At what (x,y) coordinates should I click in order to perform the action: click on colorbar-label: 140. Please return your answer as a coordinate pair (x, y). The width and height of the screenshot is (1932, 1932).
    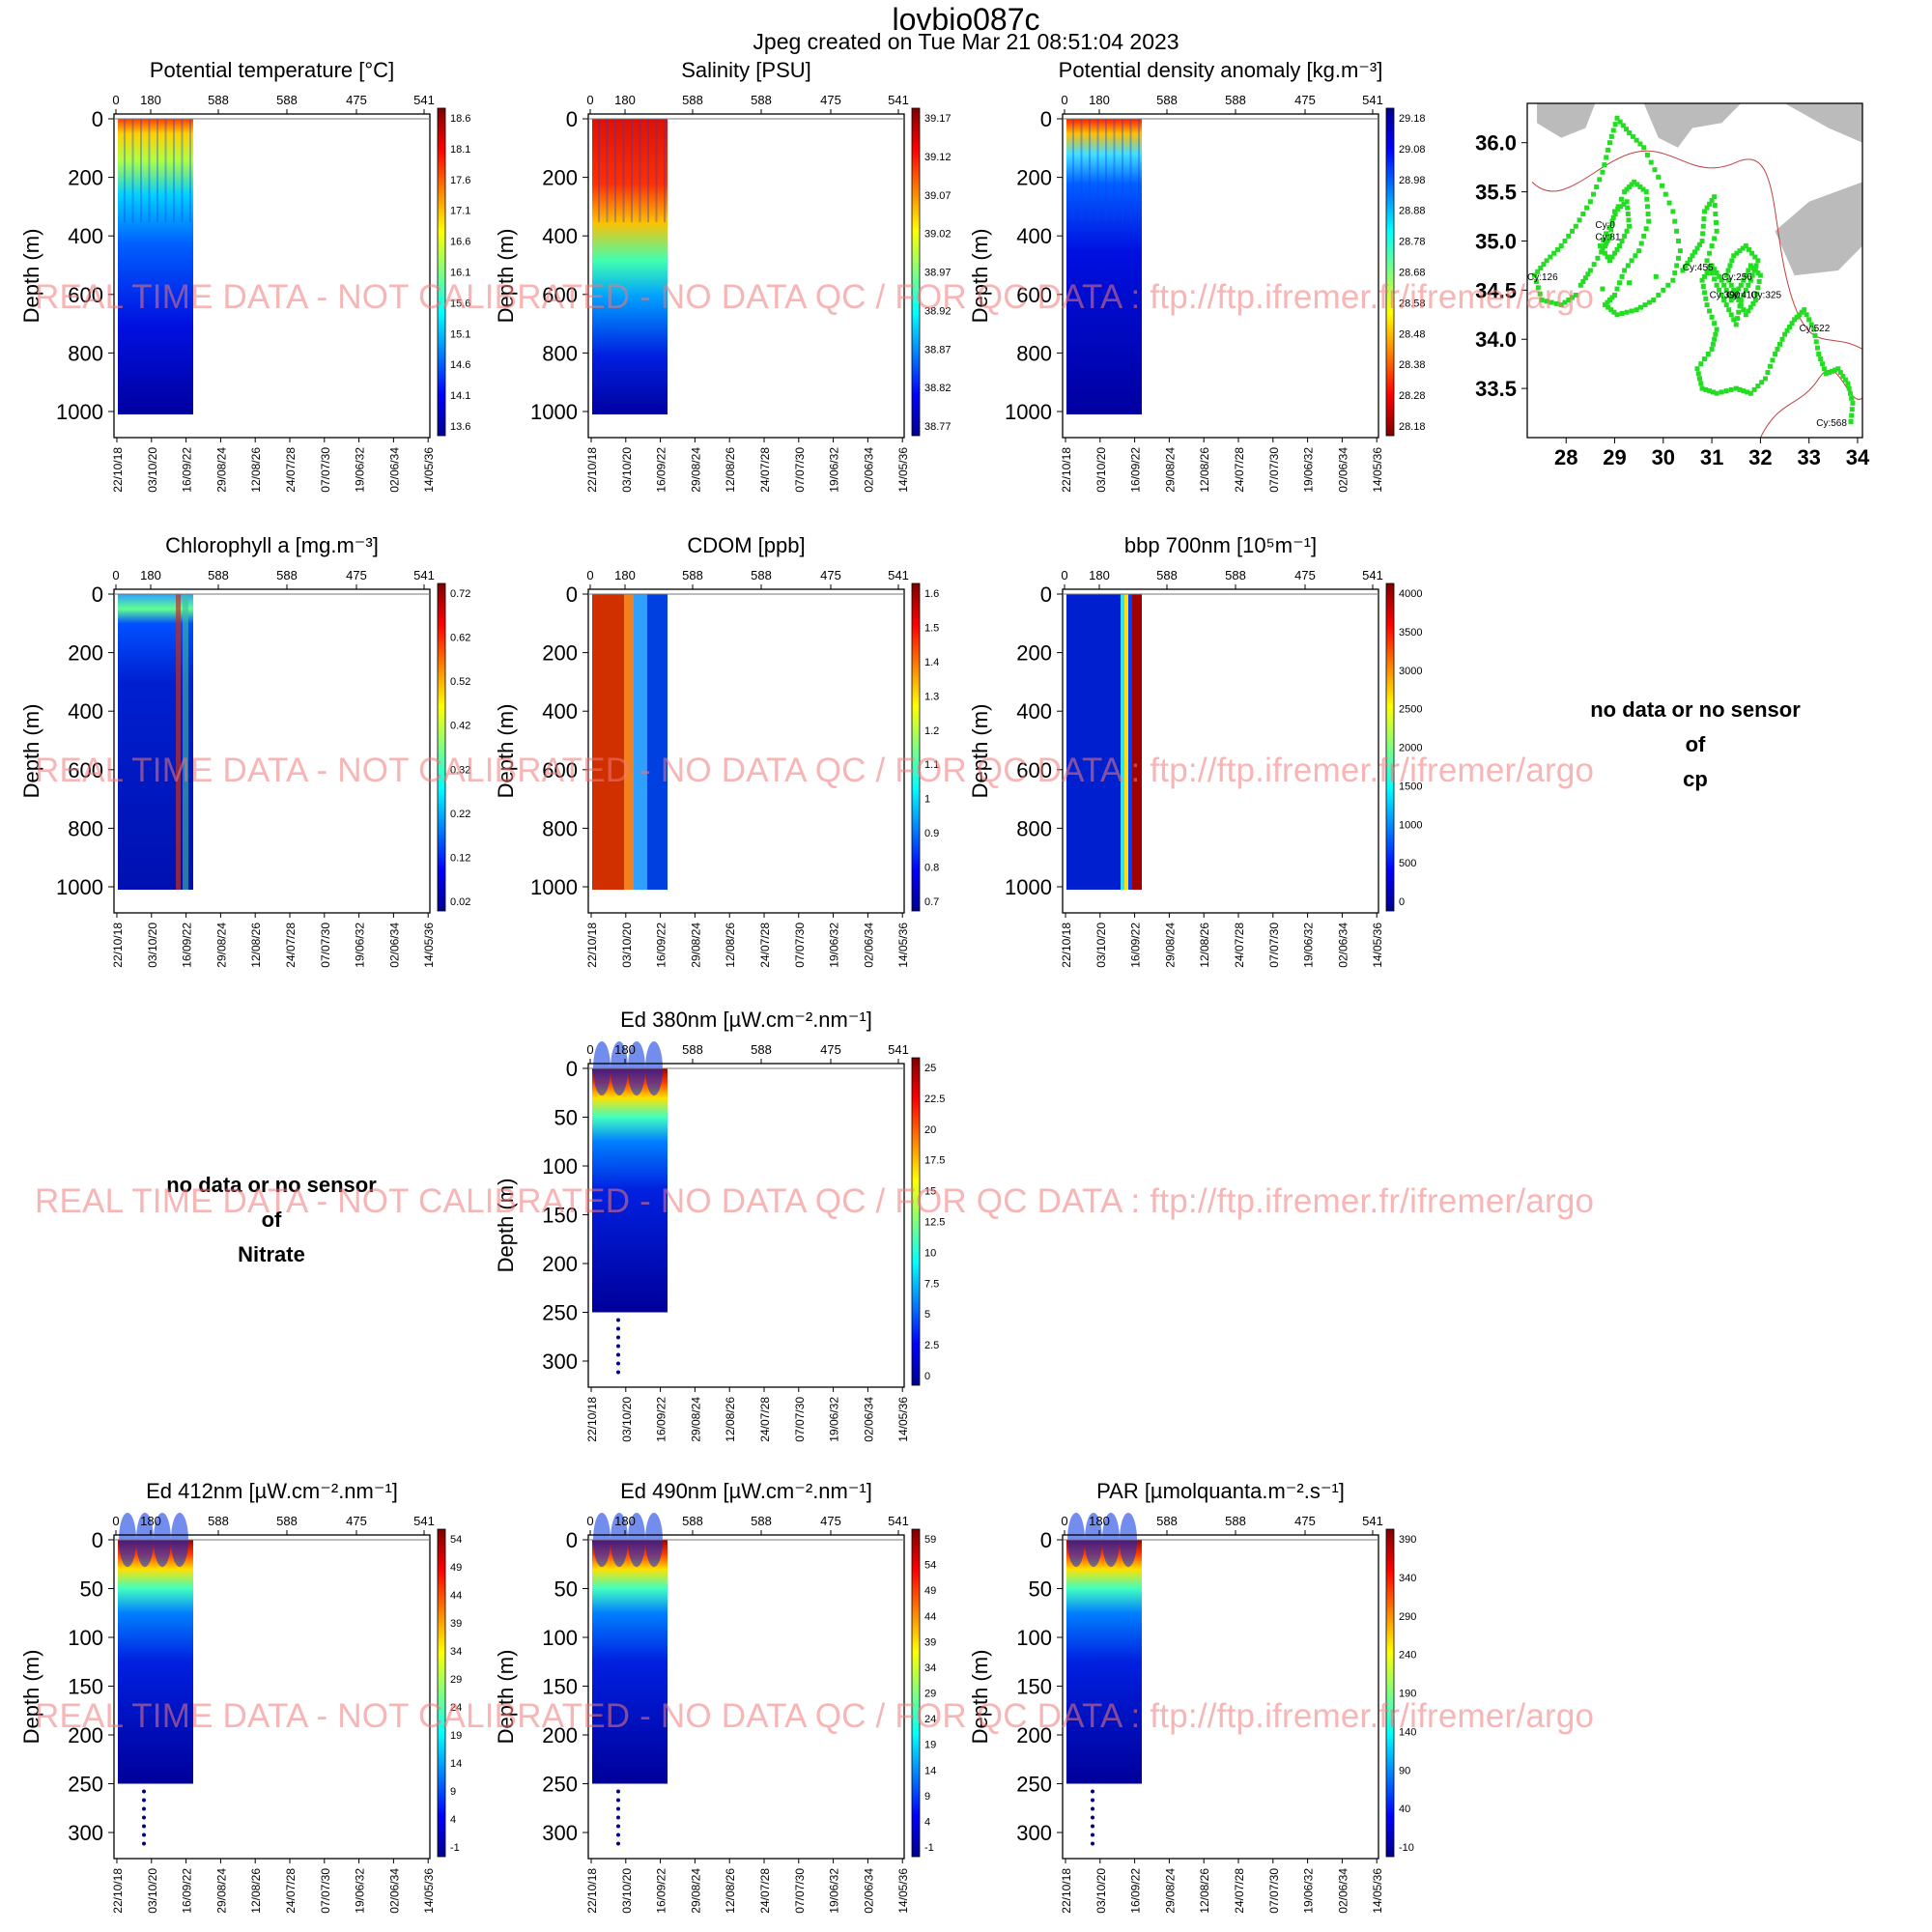
    Looking at the image, I should click on (1407, 1732).